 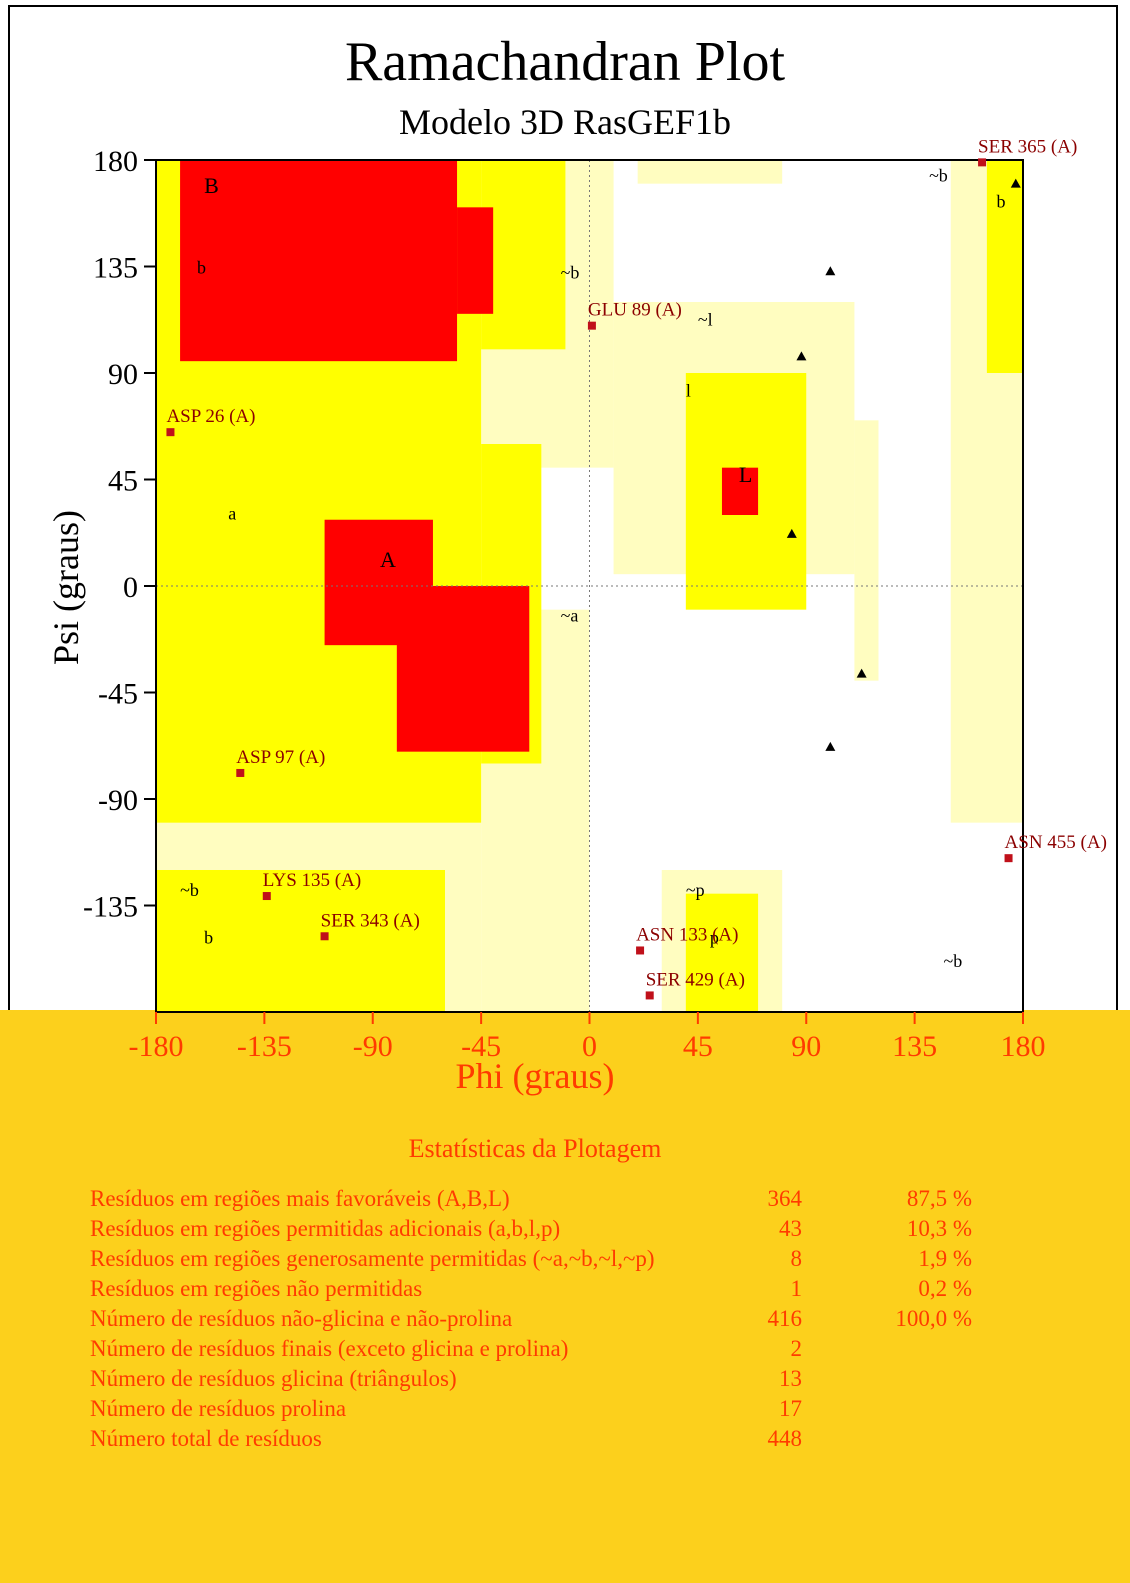 What do you see at coordinates (130, 587) in the screenshot?
I see `y-tick-label: 0` at bounding box center [130, 587].